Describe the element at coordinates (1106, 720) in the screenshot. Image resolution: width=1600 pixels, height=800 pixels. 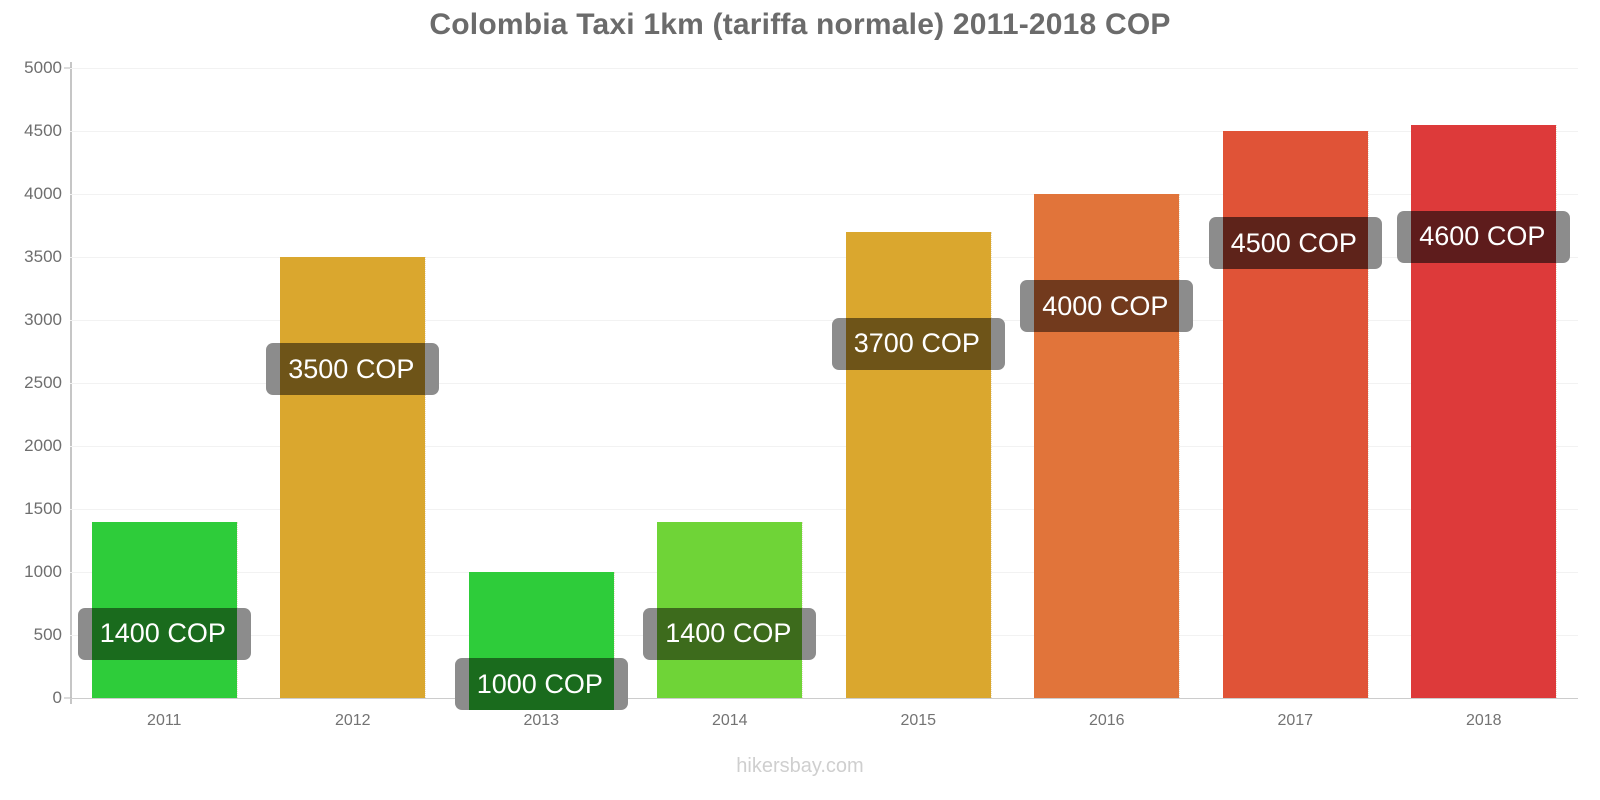
I see `x-tick-label-2016: 2016` at that location.